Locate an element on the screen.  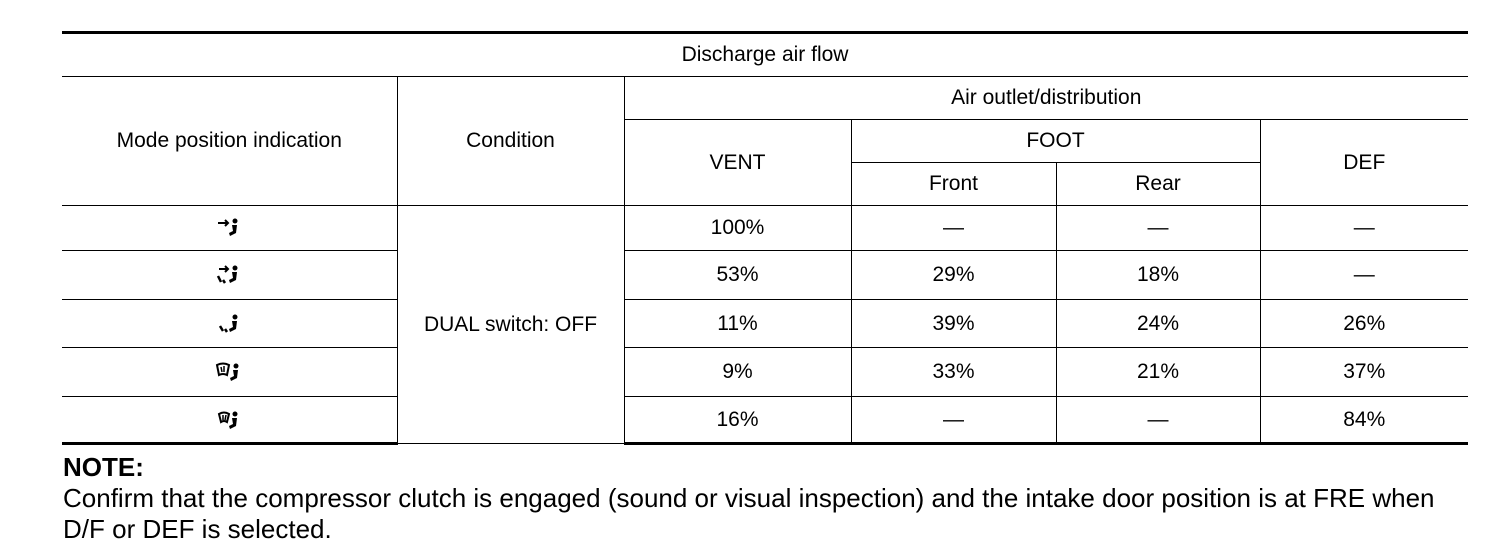
foot-front-value: 29% is located at coordinates (953, 275).